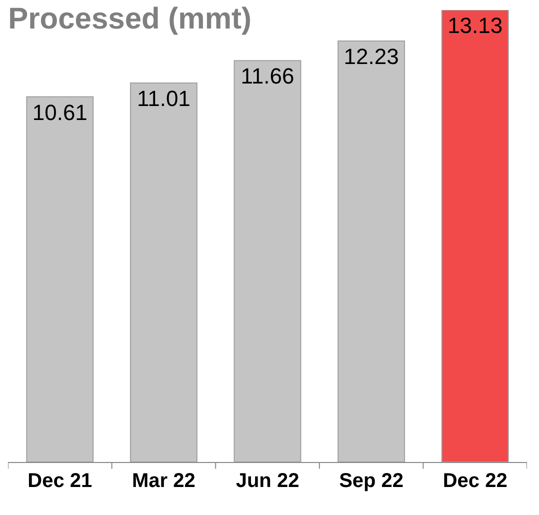 The image size is (539, 515). What do you see at coordinates (475, 25) in the screenshot?
I see `data-label: 13.13` at bounding box center [475, 25].